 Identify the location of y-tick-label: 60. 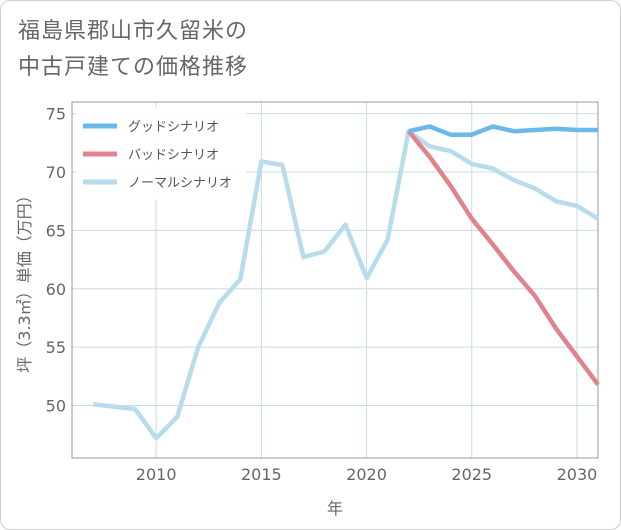
(56, 289).